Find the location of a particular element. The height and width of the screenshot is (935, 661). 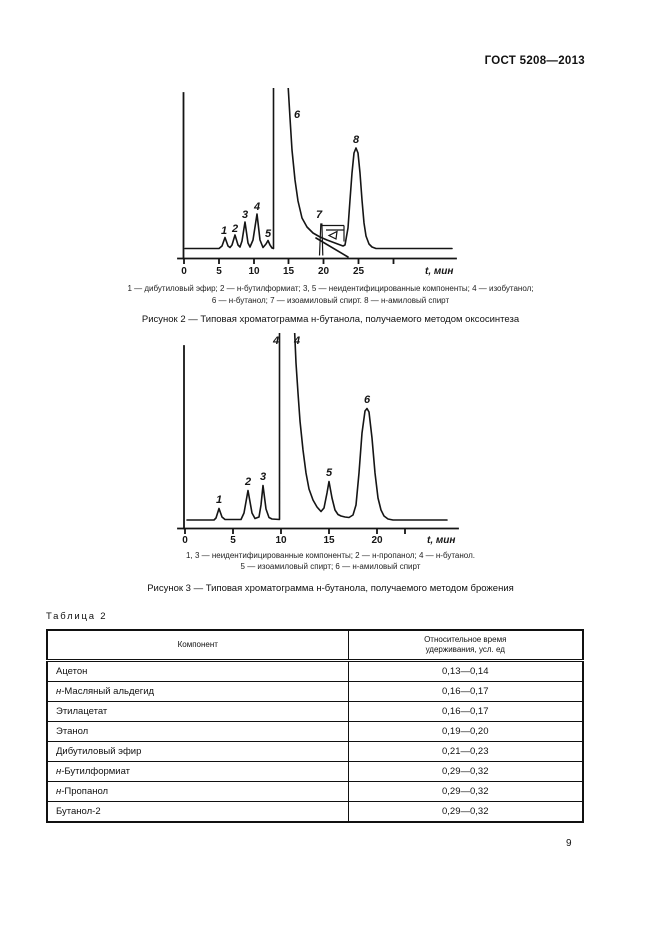

retention-cell: 0,13—0,14 is located at coordinates (465, 671).